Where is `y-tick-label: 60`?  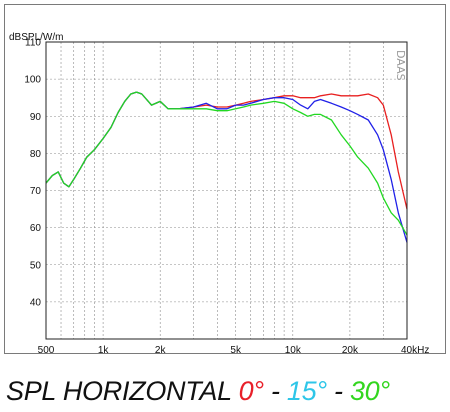
y-tick-label: 60 is located at coordinates (36, 228).